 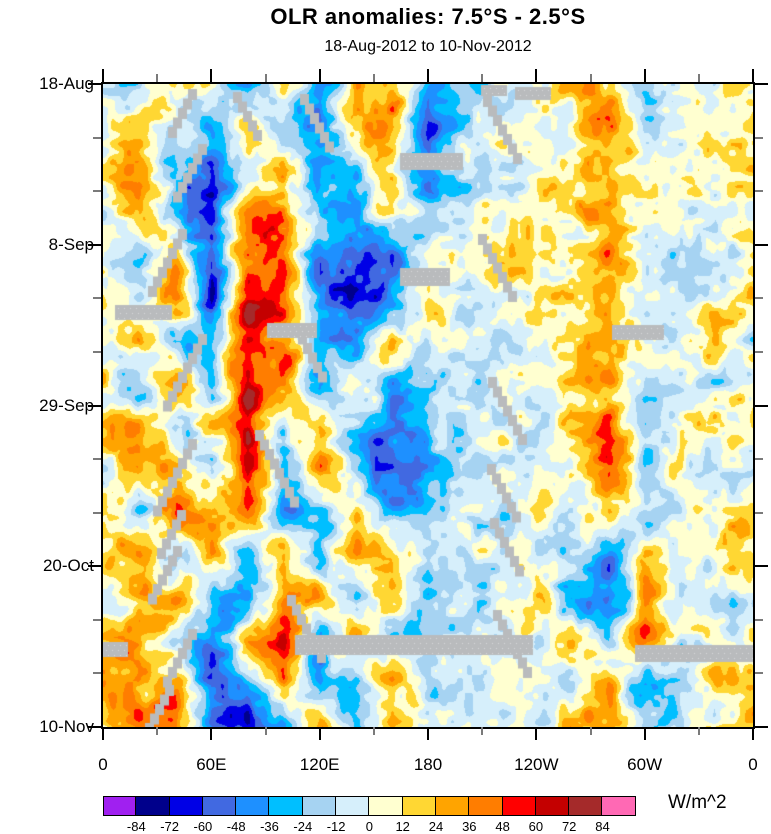 I want to click on colorbar-tick-label: 72, so click(x=569, y=826).